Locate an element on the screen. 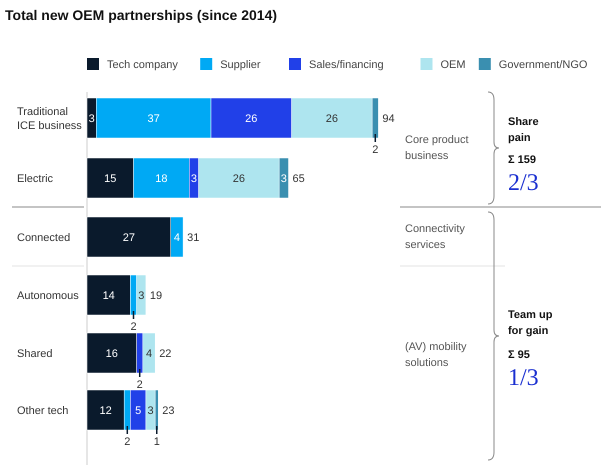 This screenshot has height=465, width=601. text: 1/3 is located at coordinates (523, 378).